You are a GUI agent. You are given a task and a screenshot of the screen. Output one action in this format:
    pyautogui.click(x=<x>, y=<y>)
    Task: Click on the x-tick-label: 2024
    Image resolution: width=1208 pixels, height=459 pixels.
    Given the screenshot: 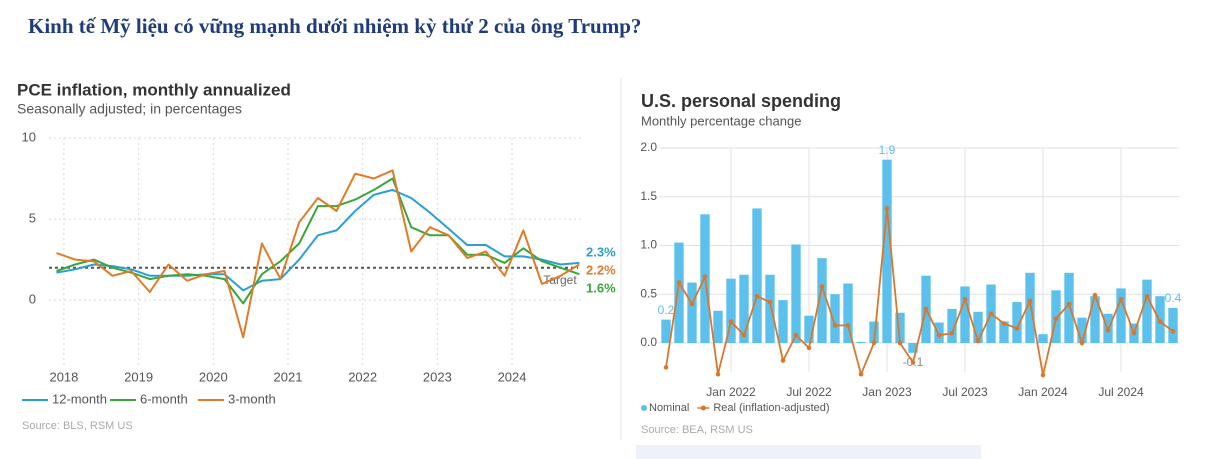 What is the action you would take?
    pyautogui.click(x=512, y=376)
    